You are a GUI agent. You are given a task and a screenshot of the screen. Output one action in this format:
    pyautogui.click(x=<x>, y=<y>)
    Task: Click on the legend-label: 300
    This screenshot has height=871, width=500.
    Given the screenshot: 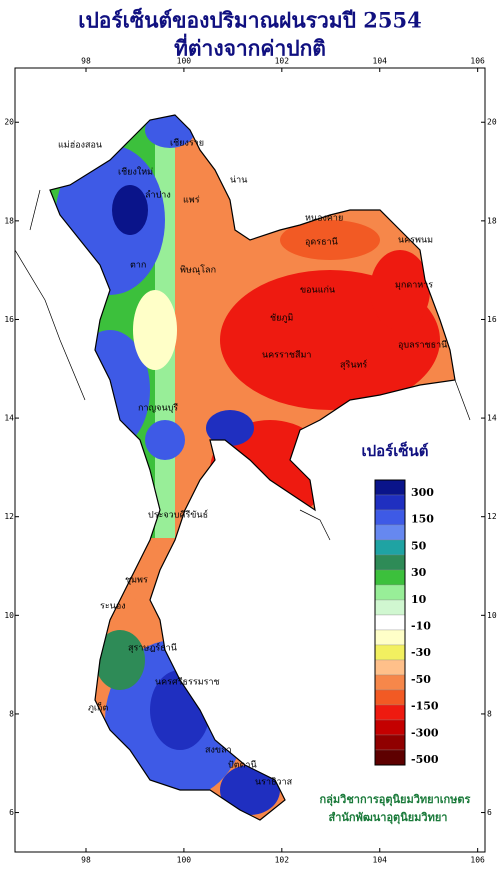 What is the action you would take?
    pyautogui.click(x=422, y=492)
    